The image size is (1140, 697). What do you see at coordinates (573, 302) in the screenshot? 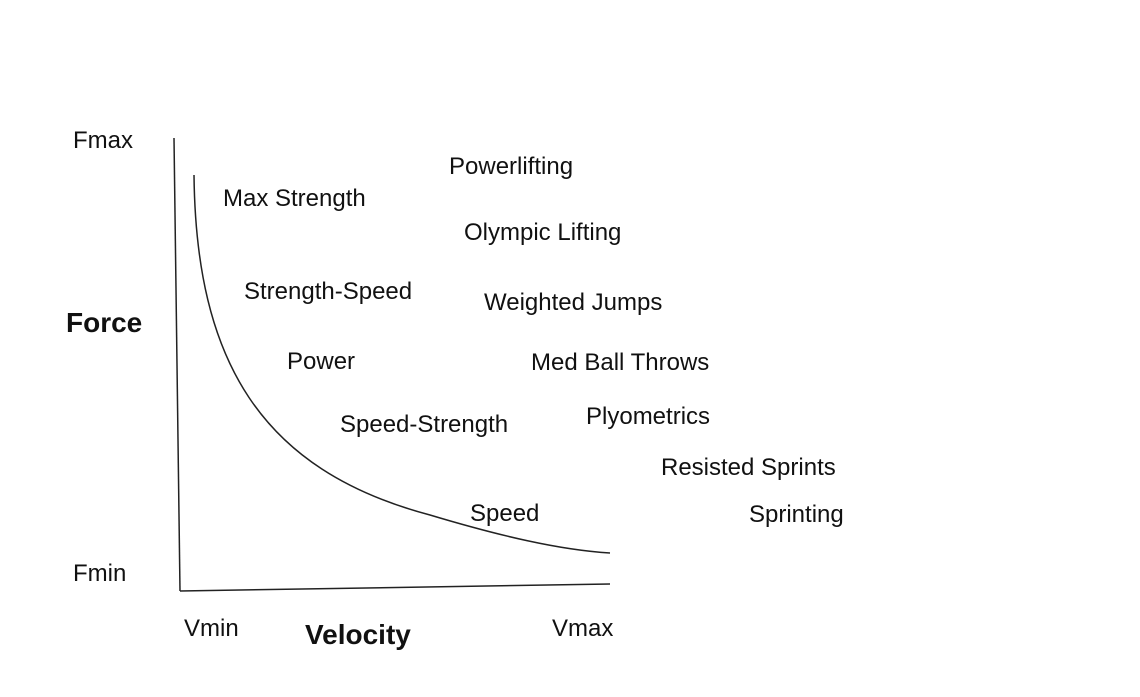
I see `method-weighted-jumps: Weighted Jumps` at bounding box center [573, 302].